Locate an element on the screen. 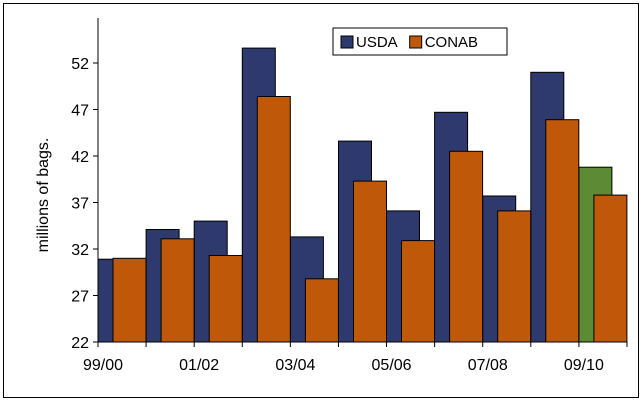 Image resolution: width=642 pixels, height=400 pixels. x-tick-label: 09/10 is located at coordinates (584, 365).